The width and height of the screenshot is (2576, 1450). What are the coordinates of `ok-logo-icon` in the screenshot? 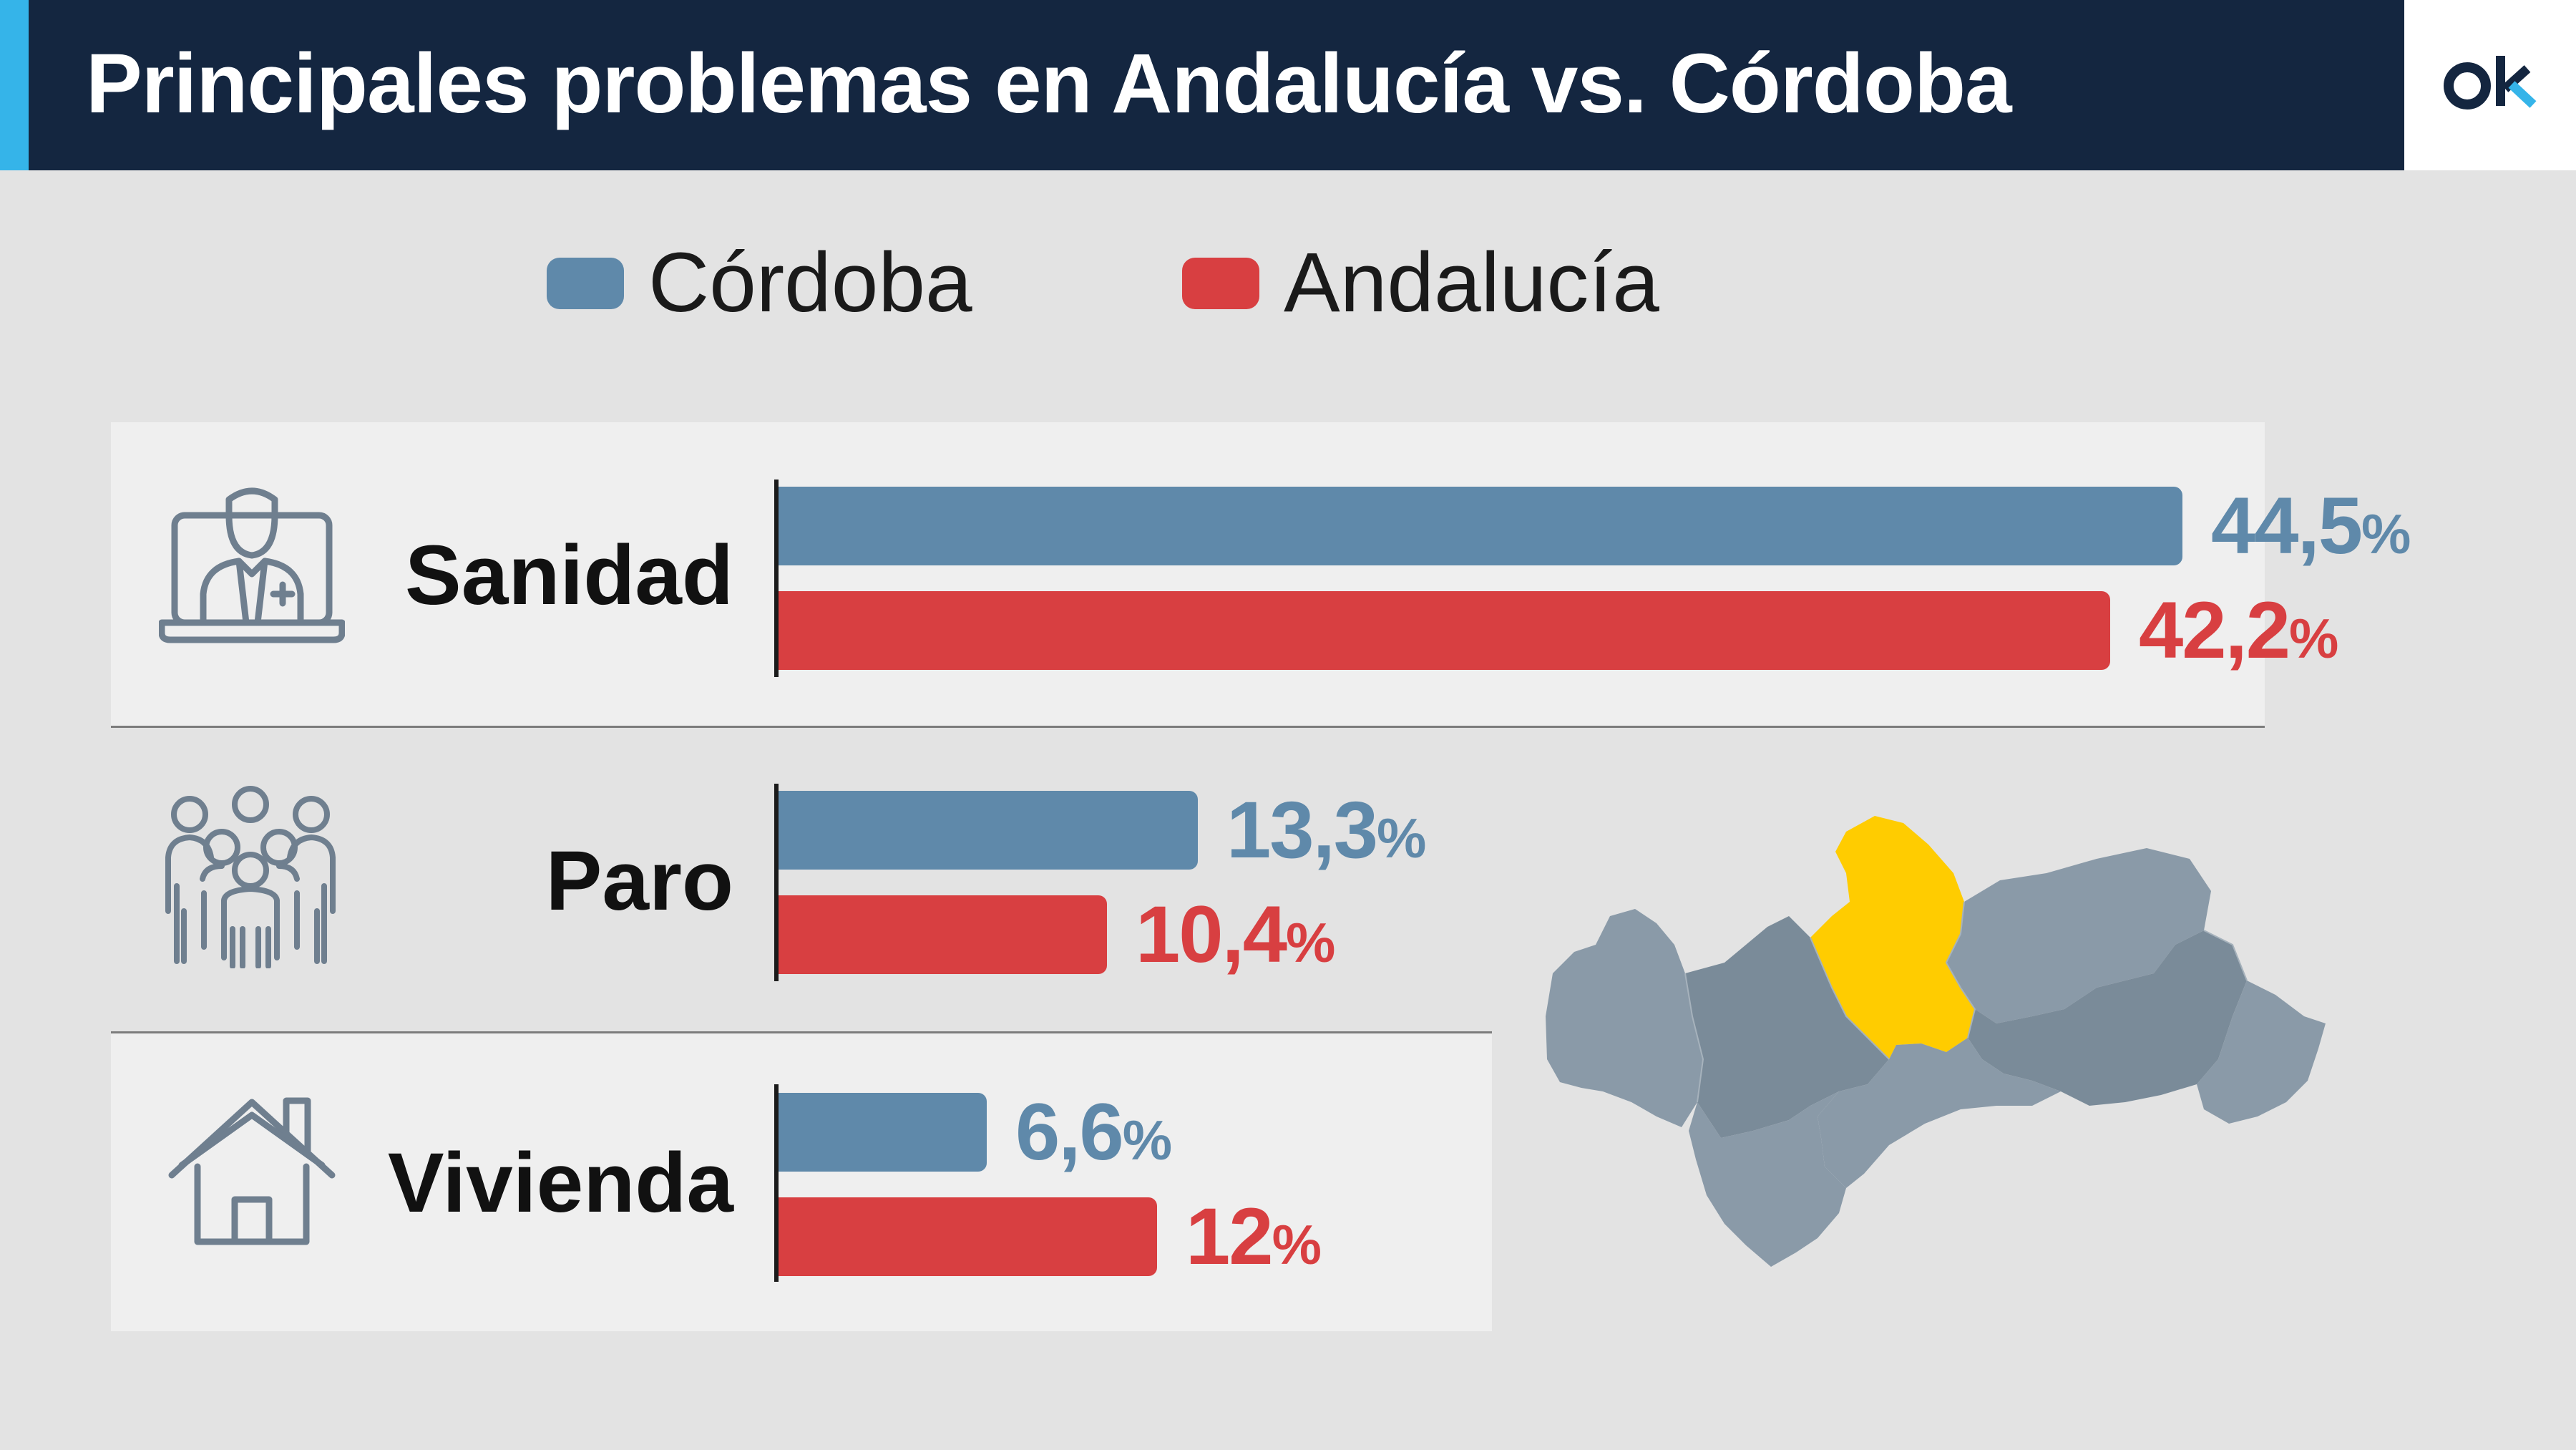 It's located at (2490, 83).